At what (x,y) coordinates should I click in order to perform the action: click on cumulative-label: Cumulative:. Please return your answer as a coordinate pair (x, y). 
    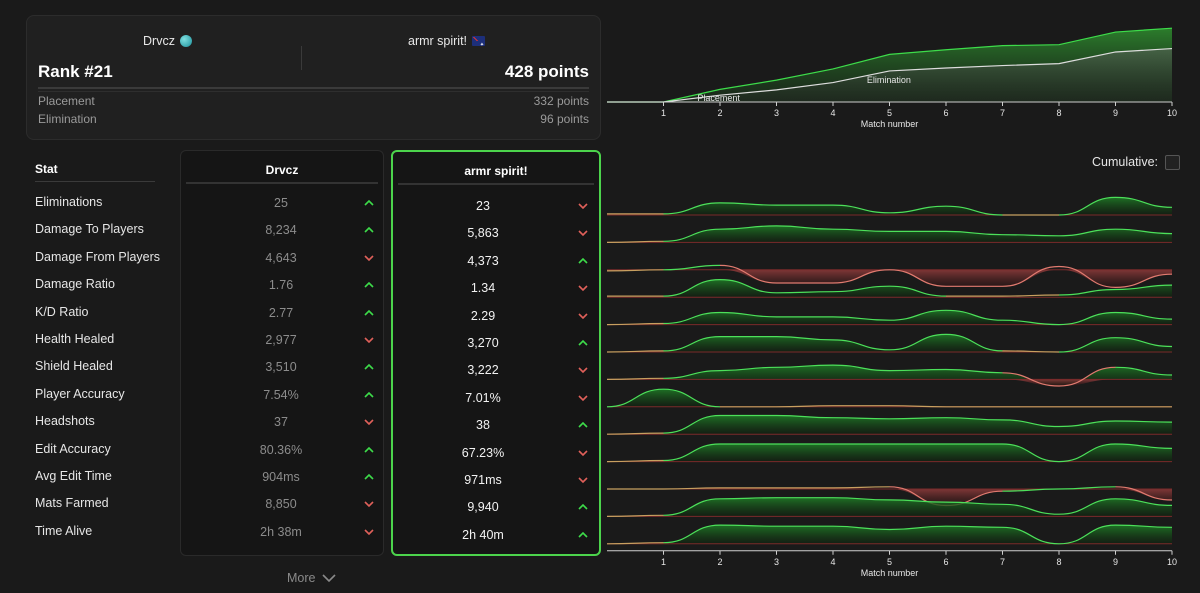
    Looking at the image, I should click on (1125, 162).